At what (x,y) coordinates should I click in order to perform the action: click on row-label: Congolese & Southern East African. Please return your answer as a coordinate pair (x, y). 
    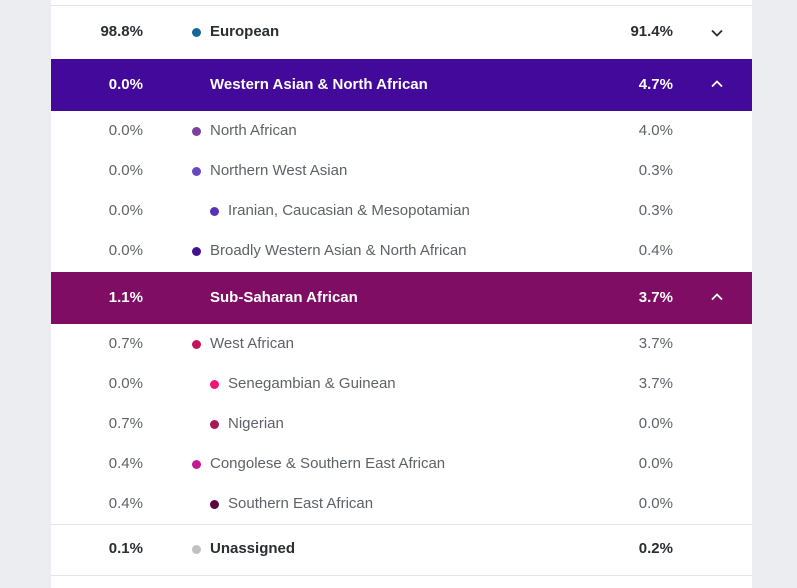
    Looking at the image, I should click on (328, 463).